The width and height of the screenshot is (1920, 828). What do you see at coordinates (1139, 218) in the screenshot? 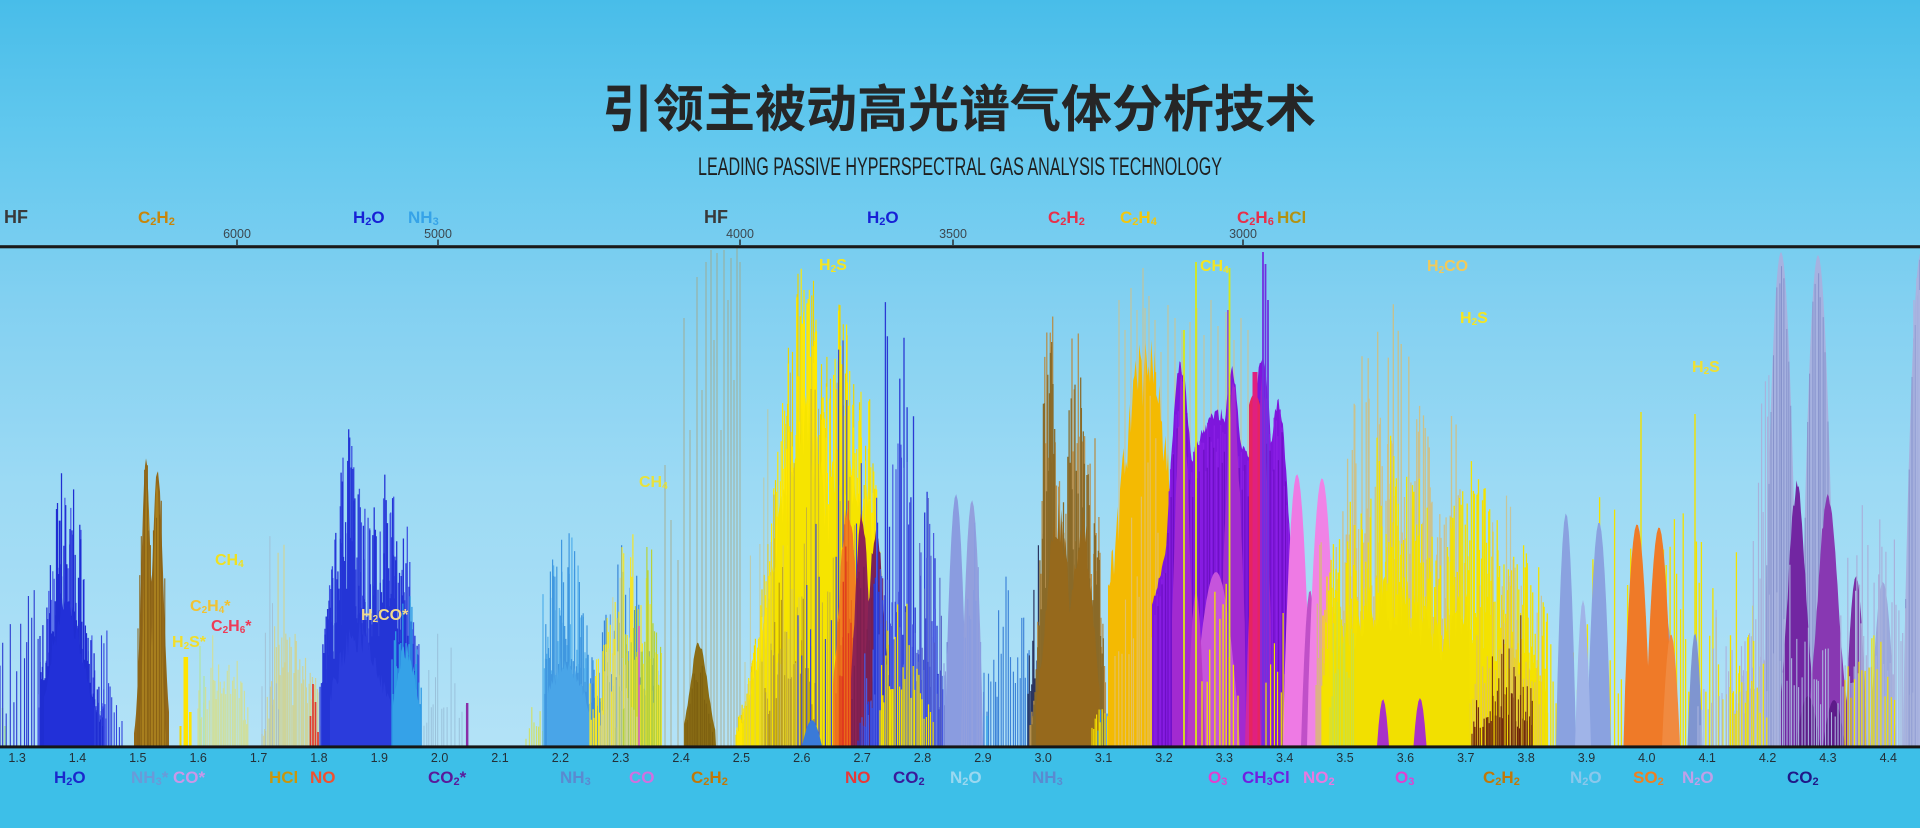
I see `svg-text: C2H4` at bounding box center [1139, 218].